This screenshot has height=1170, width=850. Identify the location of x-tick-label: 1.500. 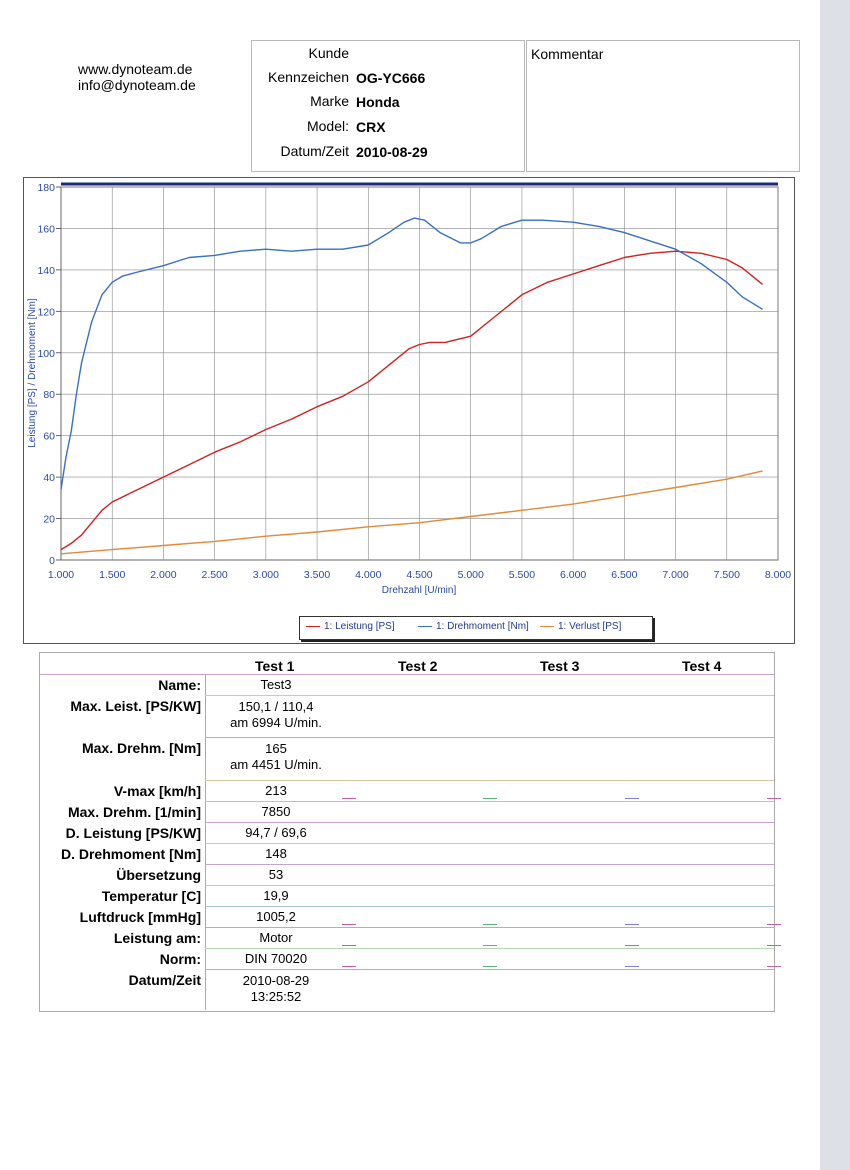
(112, 575).